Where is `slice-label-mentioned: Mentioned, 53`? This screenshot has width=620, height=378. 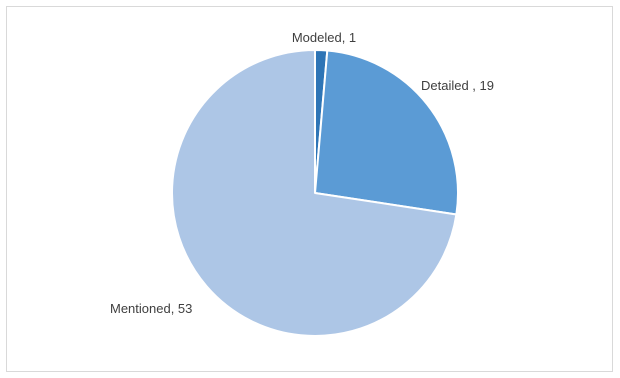 slice-label-mentioned: Mentioned, 53 is located at coordinates (151, 308).